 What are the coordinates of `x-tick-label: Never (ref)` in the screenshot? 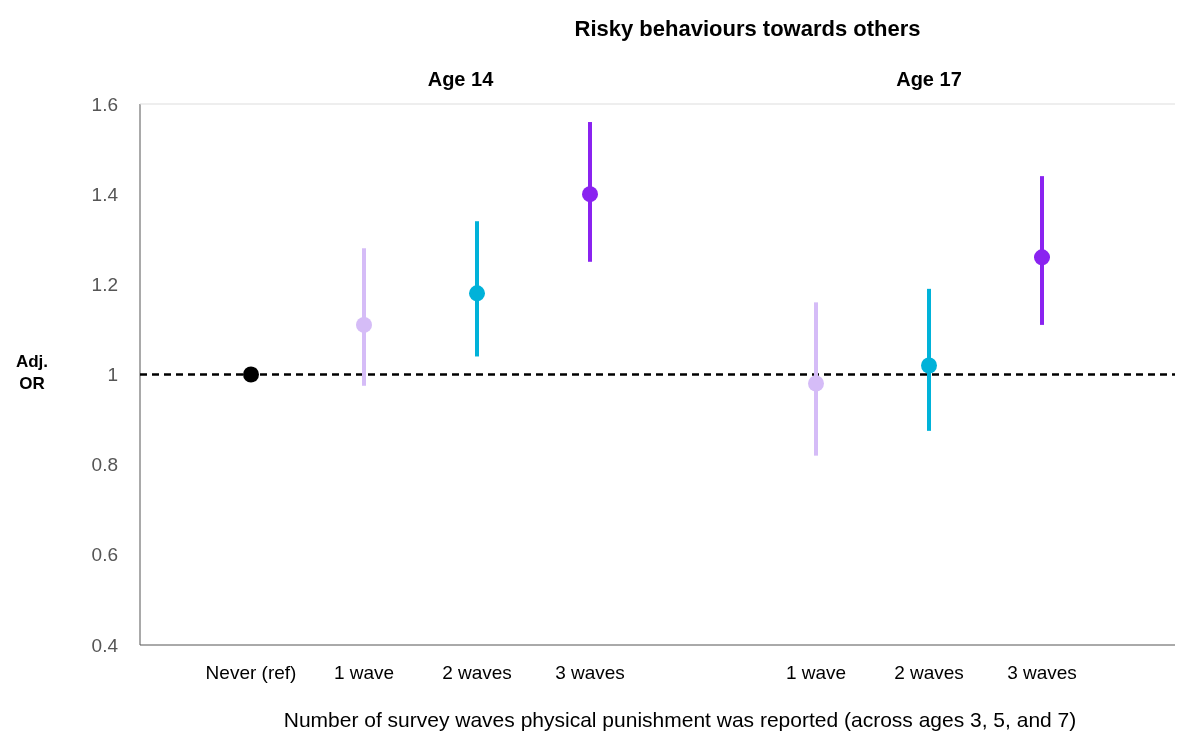 It's located at (251, 672).